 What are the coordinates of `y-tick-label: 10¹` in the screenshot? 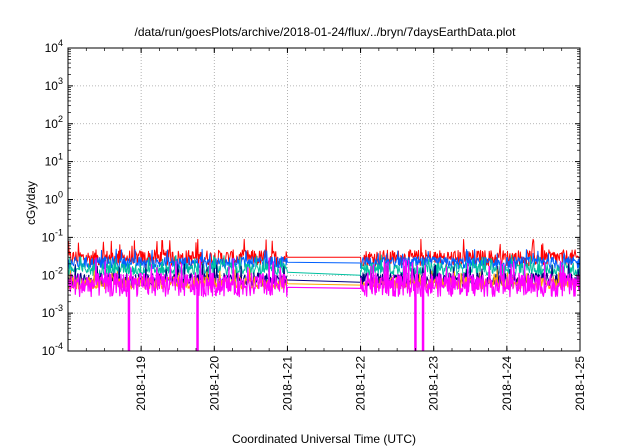 It's located at (54, 160).